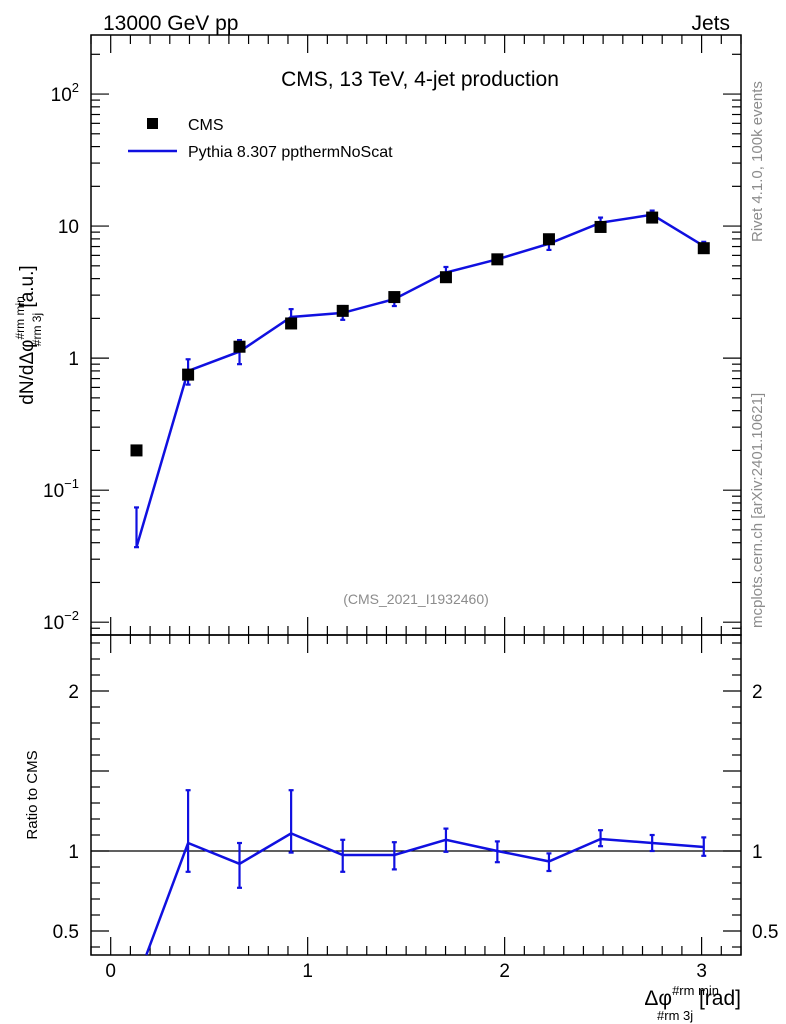 This screenshot has height=1024, width=786. Describe the element at coordinates (710, 23) in the screenshot. I see `header-right: Jets` at that location.